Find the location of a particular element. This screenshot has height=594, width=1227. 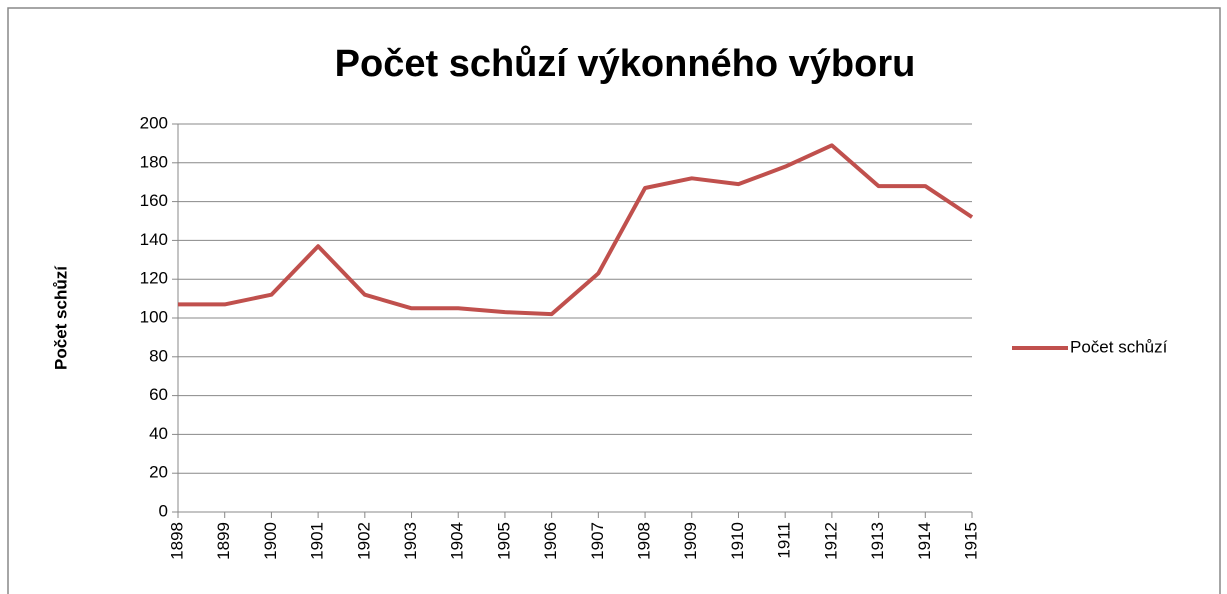

x-tick-label: 1904 is located at coordinates (457, 541).